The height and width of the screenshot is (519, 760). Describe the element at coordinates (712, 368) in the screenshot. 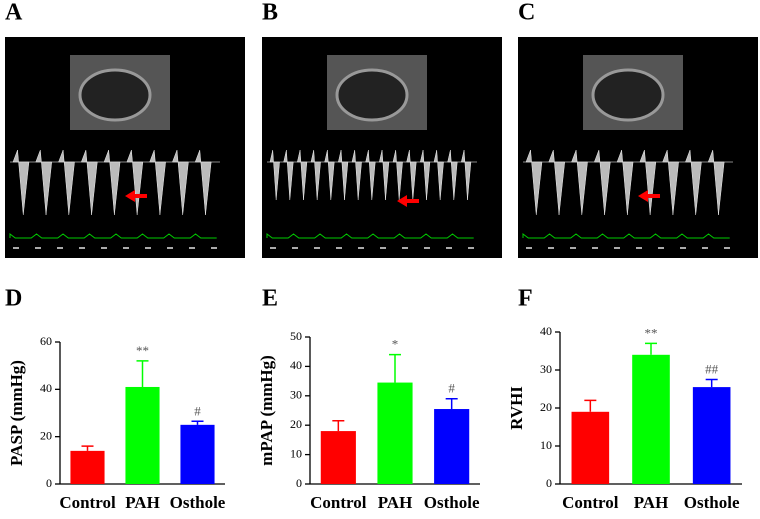

I see `significance-mark: ##` at that location.